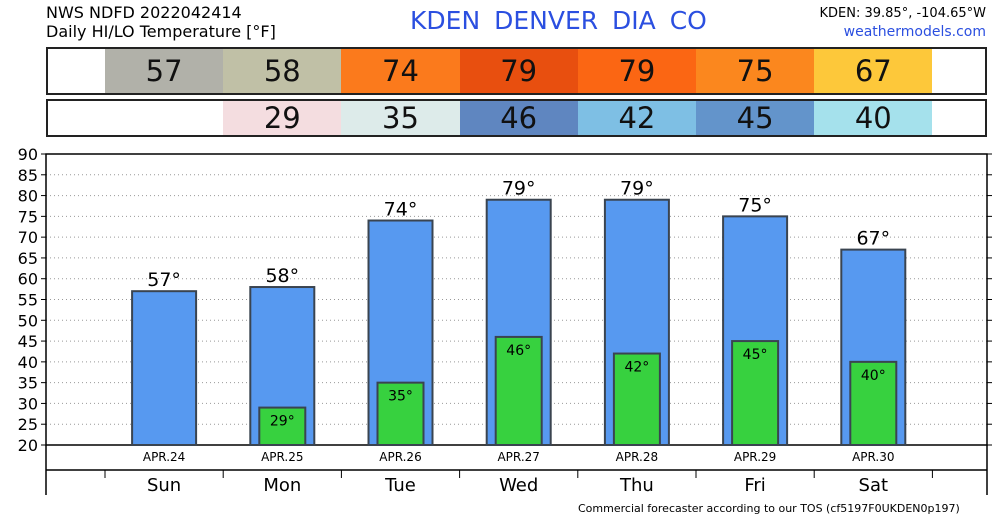  What do you see at coordinates (164, 368) in the screenshot?
I see `high-bar` at bounding box center [164, 368].